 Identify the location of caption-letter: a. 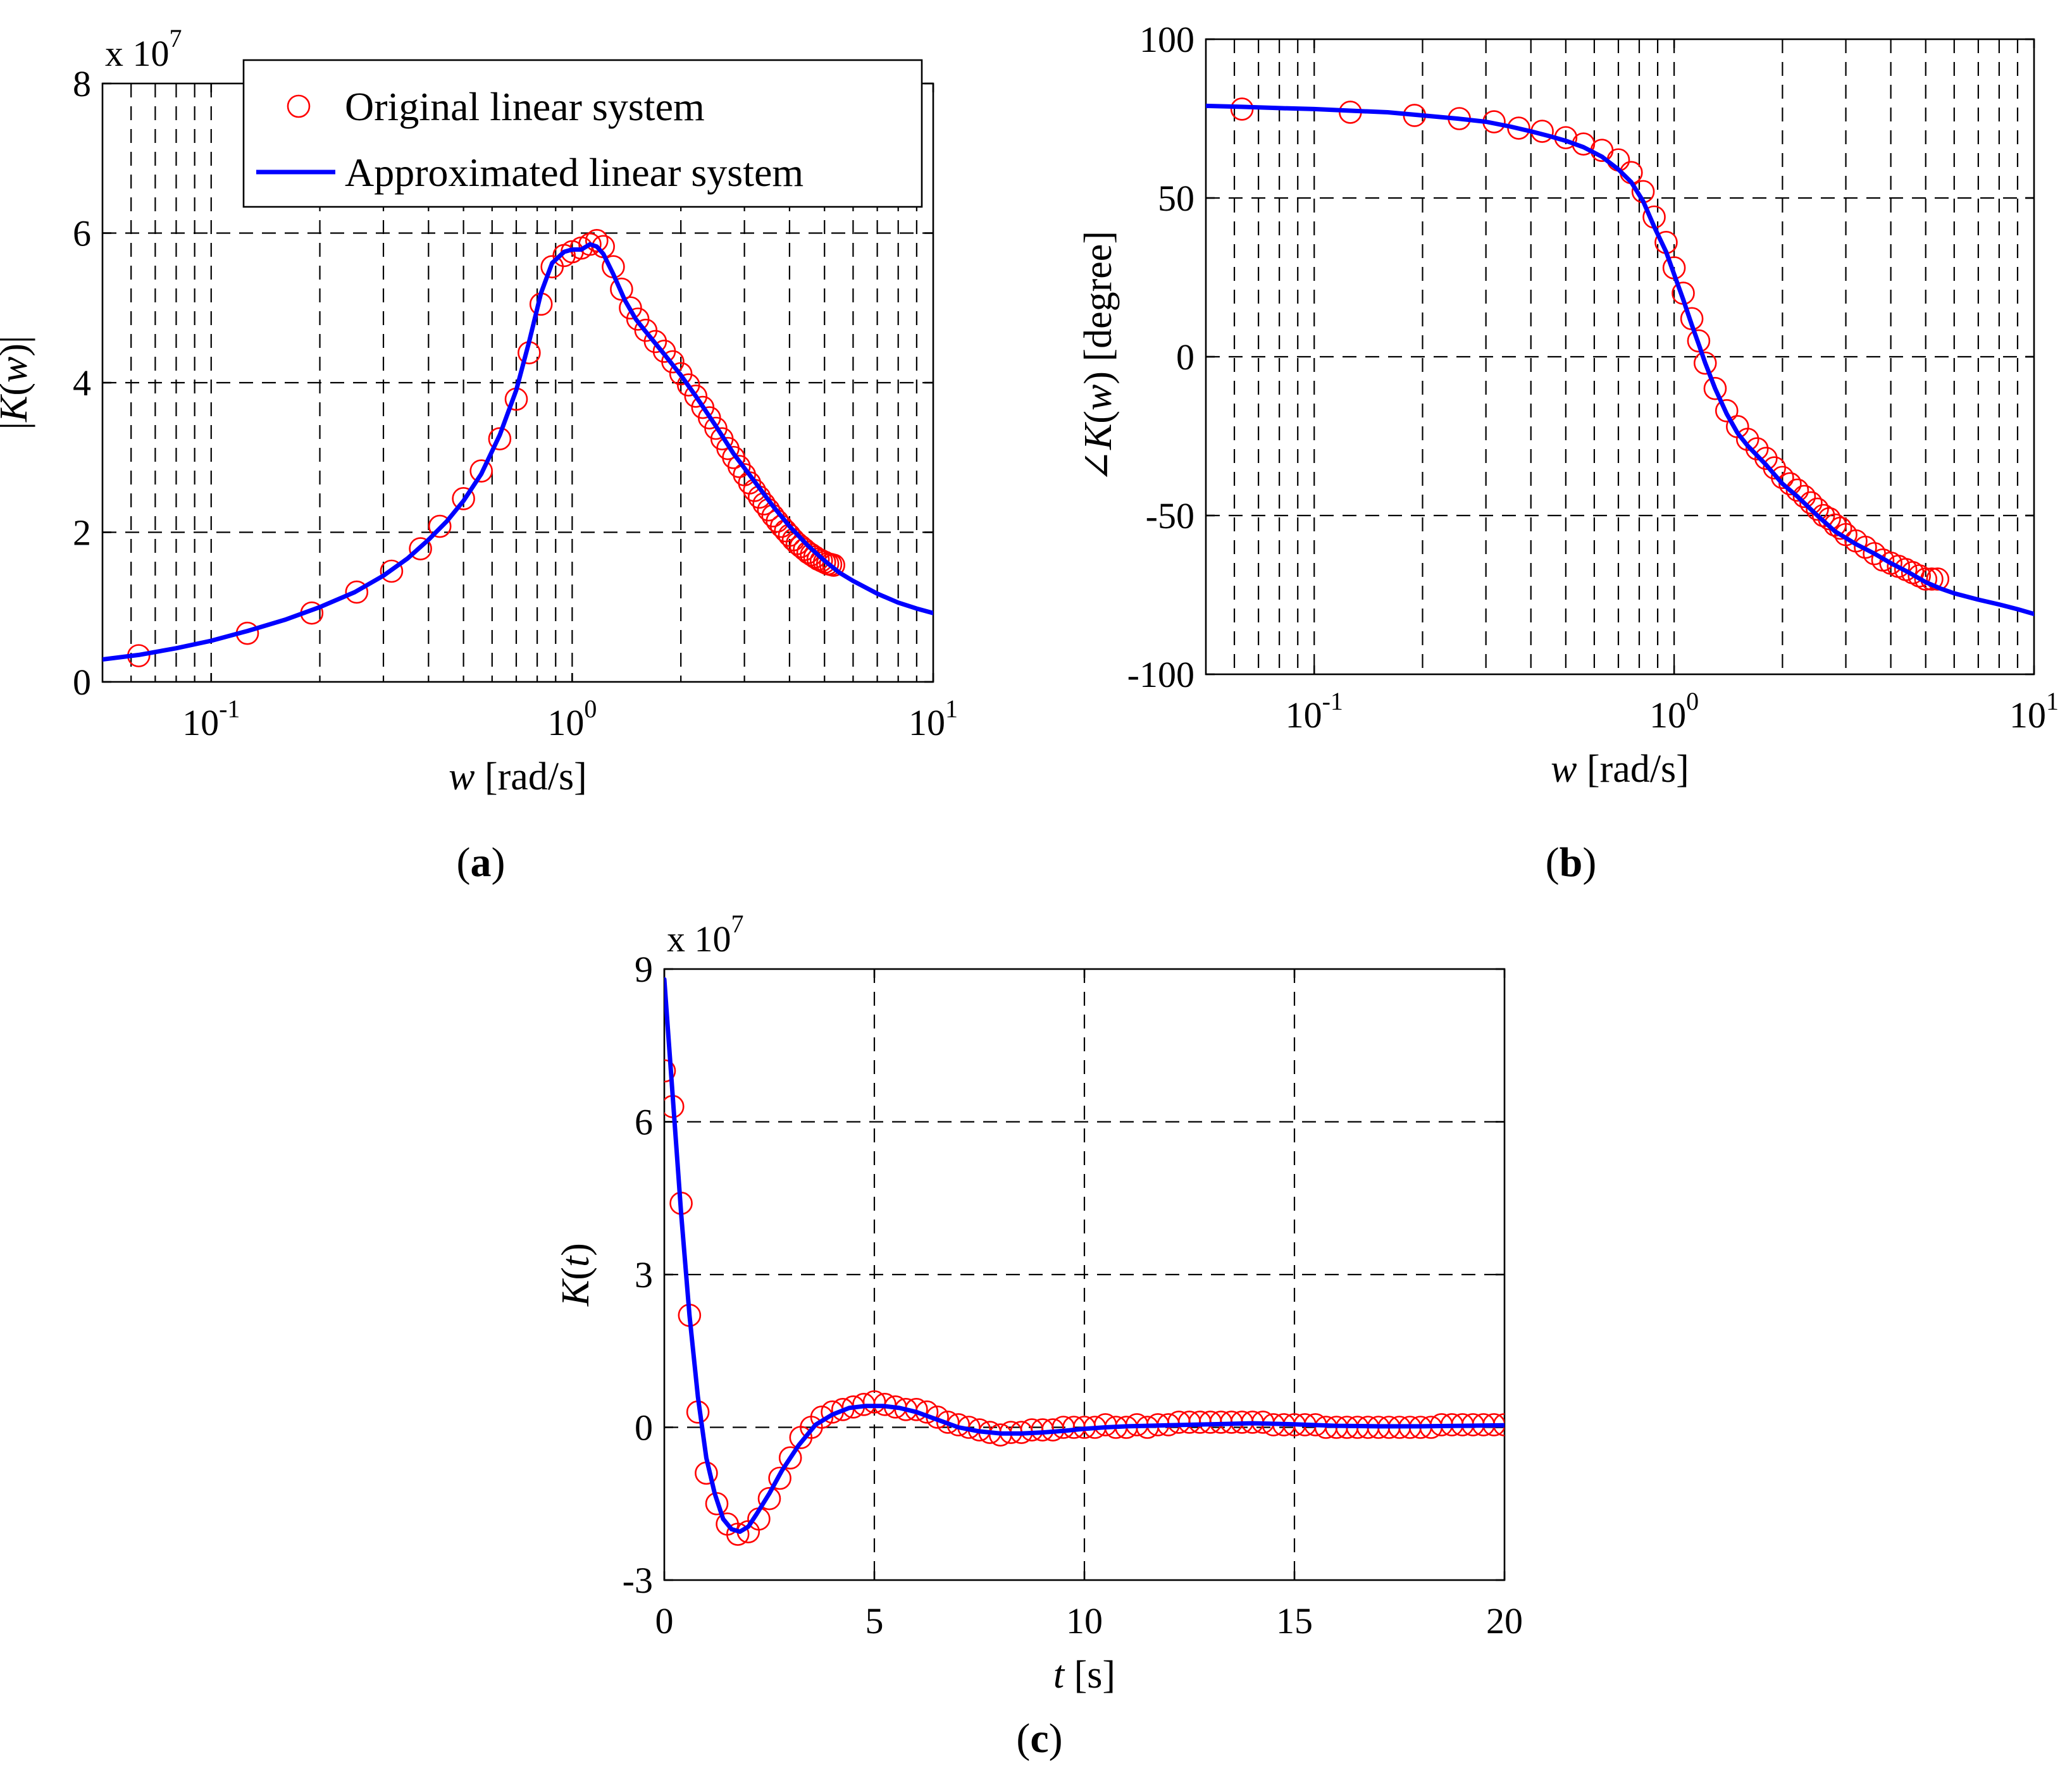
(481, 862).